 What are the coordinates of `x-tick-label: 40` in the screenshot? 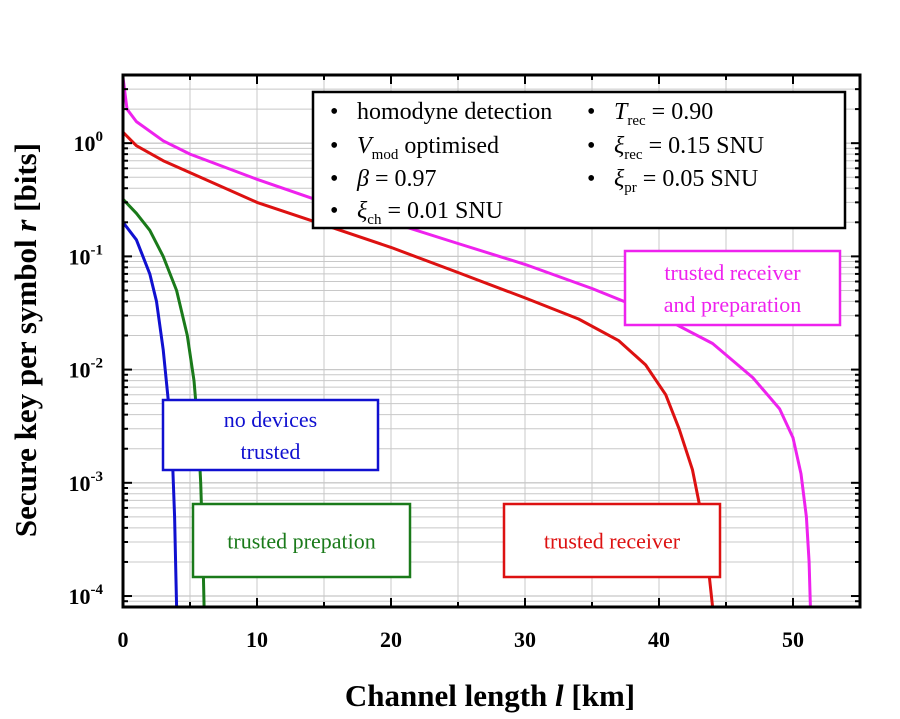 It's located at (659, 639).